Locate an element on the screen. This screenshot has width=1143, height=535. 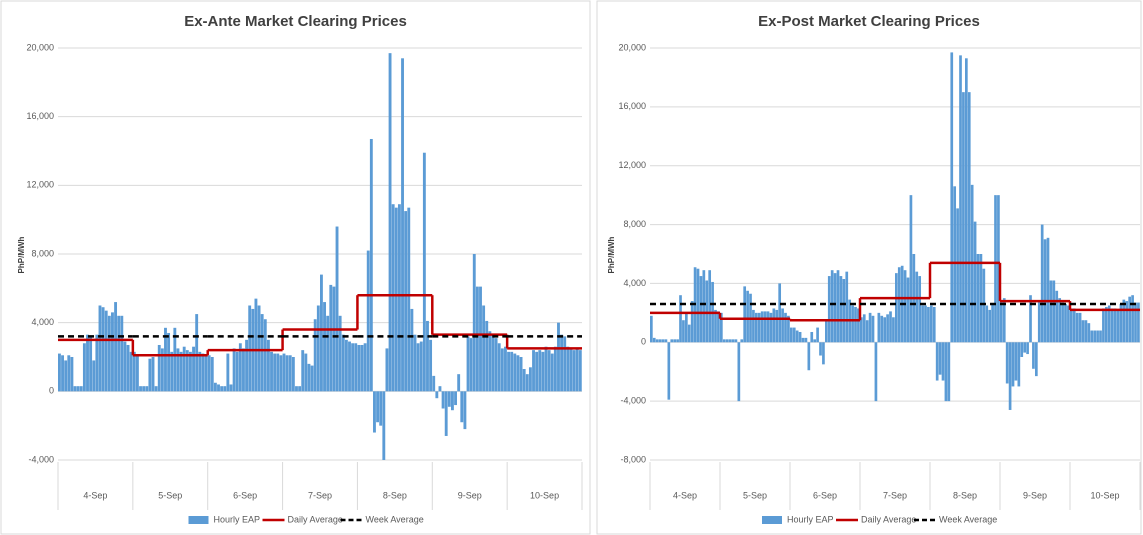
y-tick-label: 4,000 is located at coordinates (634, 283).